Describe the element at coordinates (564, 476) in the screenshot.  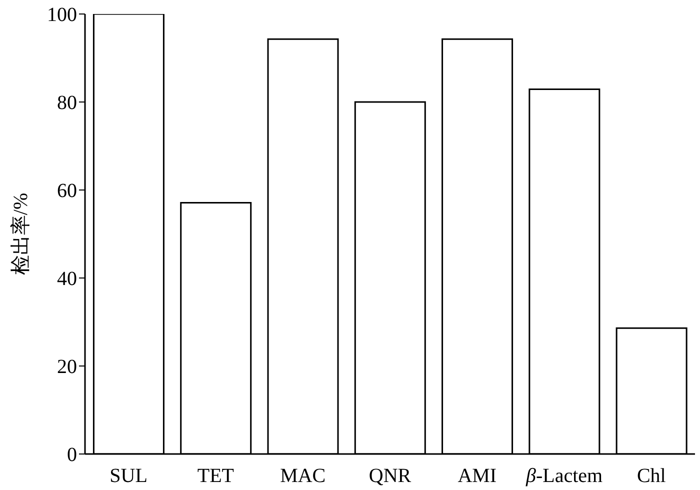
I see `x-tick-label: β-Lactem` at that location.